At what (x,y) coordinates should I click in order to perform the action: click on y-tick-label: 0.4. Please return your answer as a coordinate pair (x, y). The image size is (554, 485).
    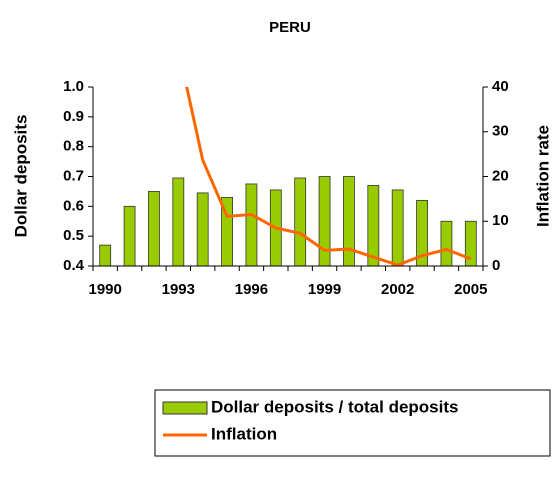
    Looking at the image, I should click on (74, 265).